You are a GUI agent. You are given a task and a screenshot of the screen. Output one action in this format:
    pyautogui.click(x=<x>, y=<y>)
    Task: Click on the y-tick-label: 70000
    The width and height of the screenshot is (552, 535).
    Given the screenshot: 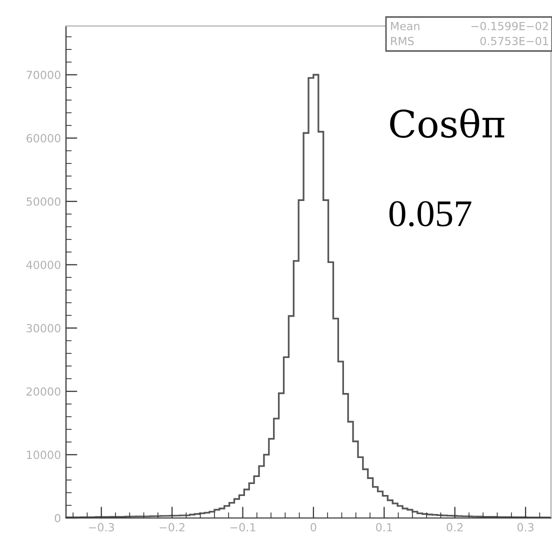 What is the action you would take?
    pyautogui.click(x=43, y=75)
    